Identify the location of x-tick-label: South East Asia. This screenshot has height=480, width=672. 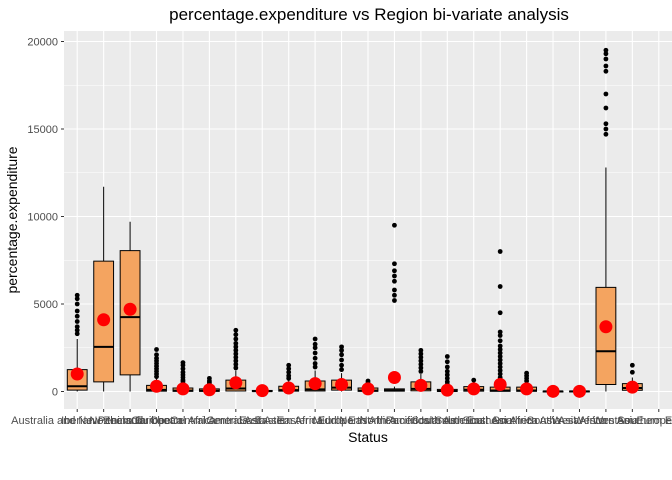
(474, 421).